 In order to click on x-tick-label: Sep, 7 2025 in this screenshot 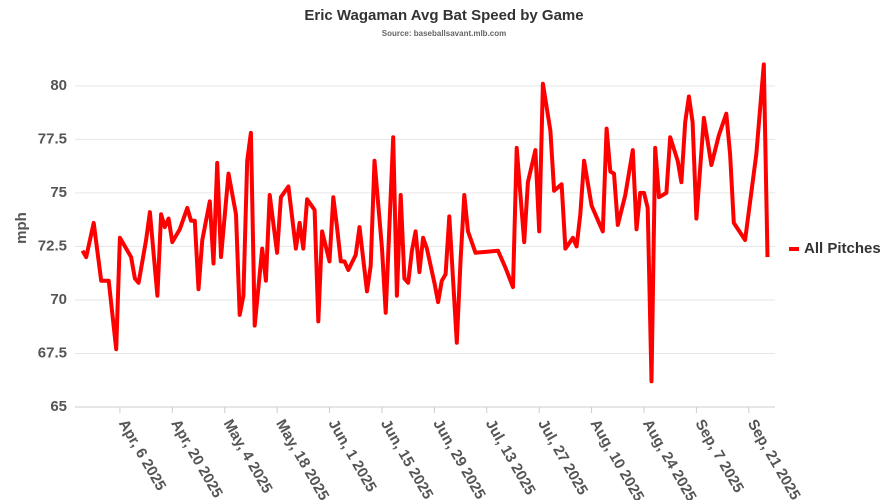, I will do `click(719, 455)`.